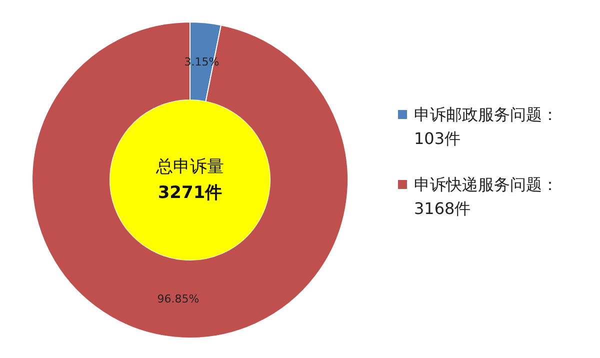 Image resolution: width=600 pixels, height=358 pixels. Describe the element at coordinates (189, 167) in the screenshot. I see `text: 总申诉量` at that location.